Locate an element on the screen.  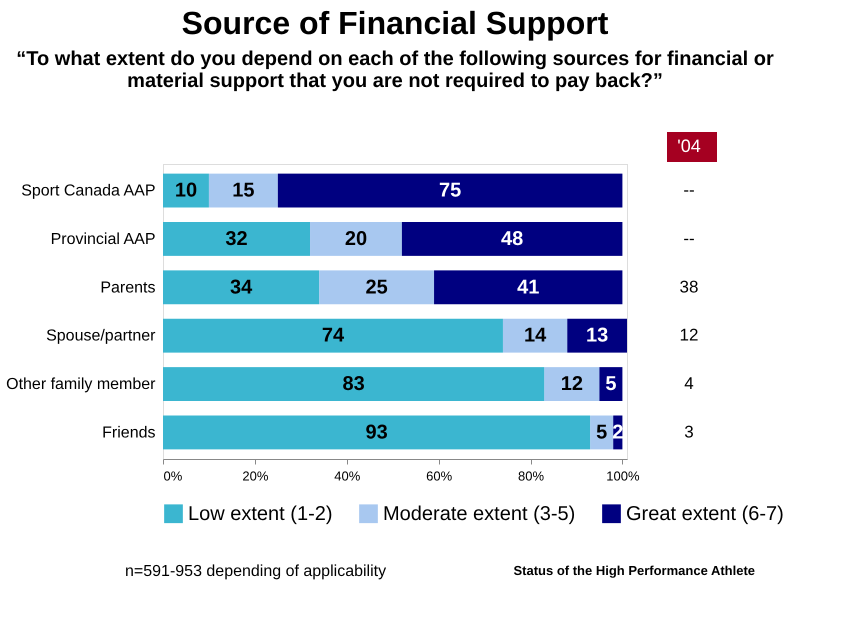
data-label: 83 is located at coordinates (353, 384).